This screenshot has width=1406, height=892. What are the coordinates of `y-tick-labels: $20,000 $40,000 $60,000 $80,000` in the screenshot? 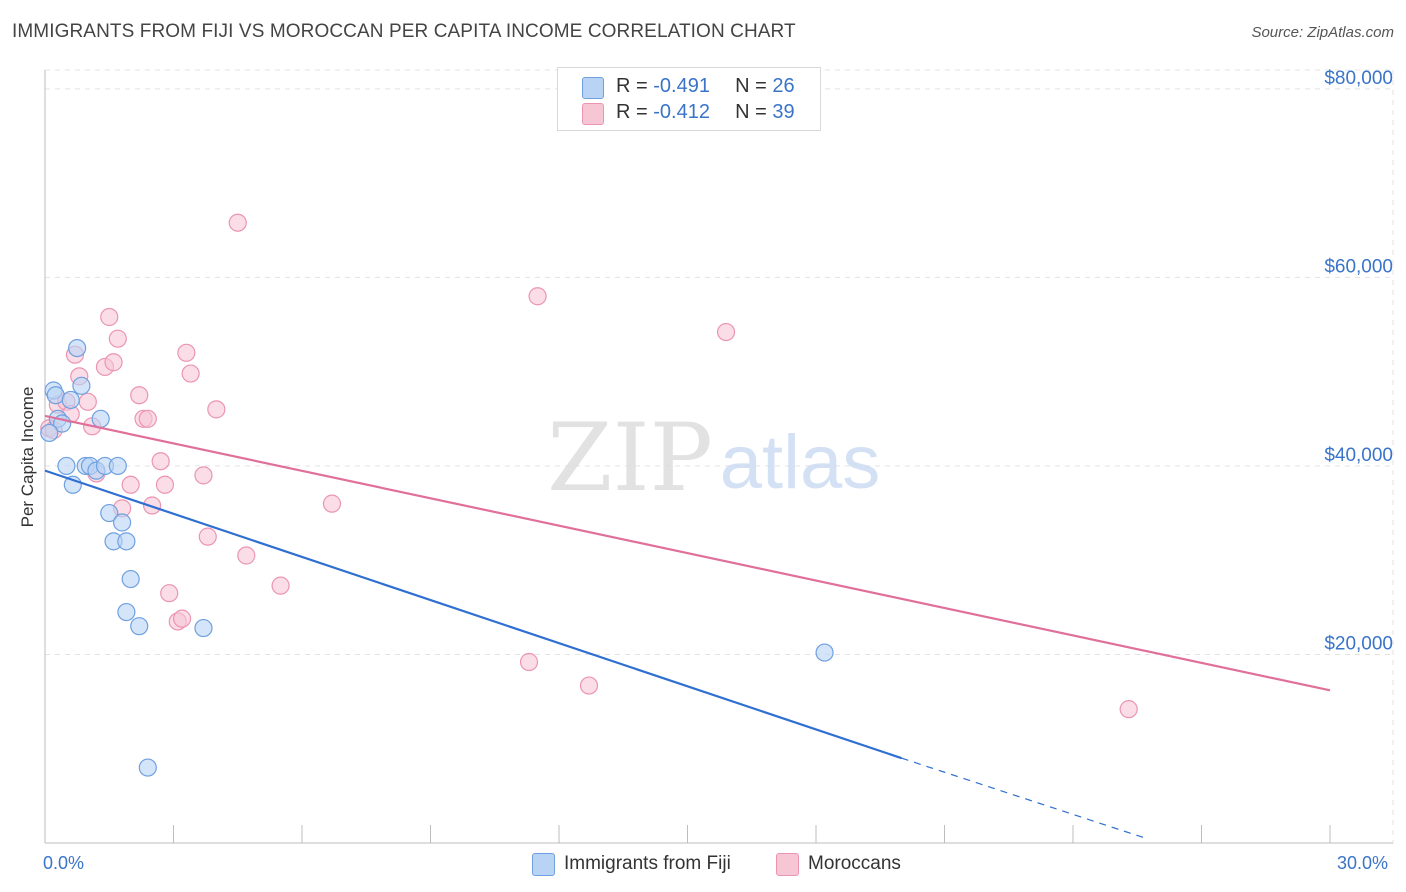 It's located at (1358, 361).